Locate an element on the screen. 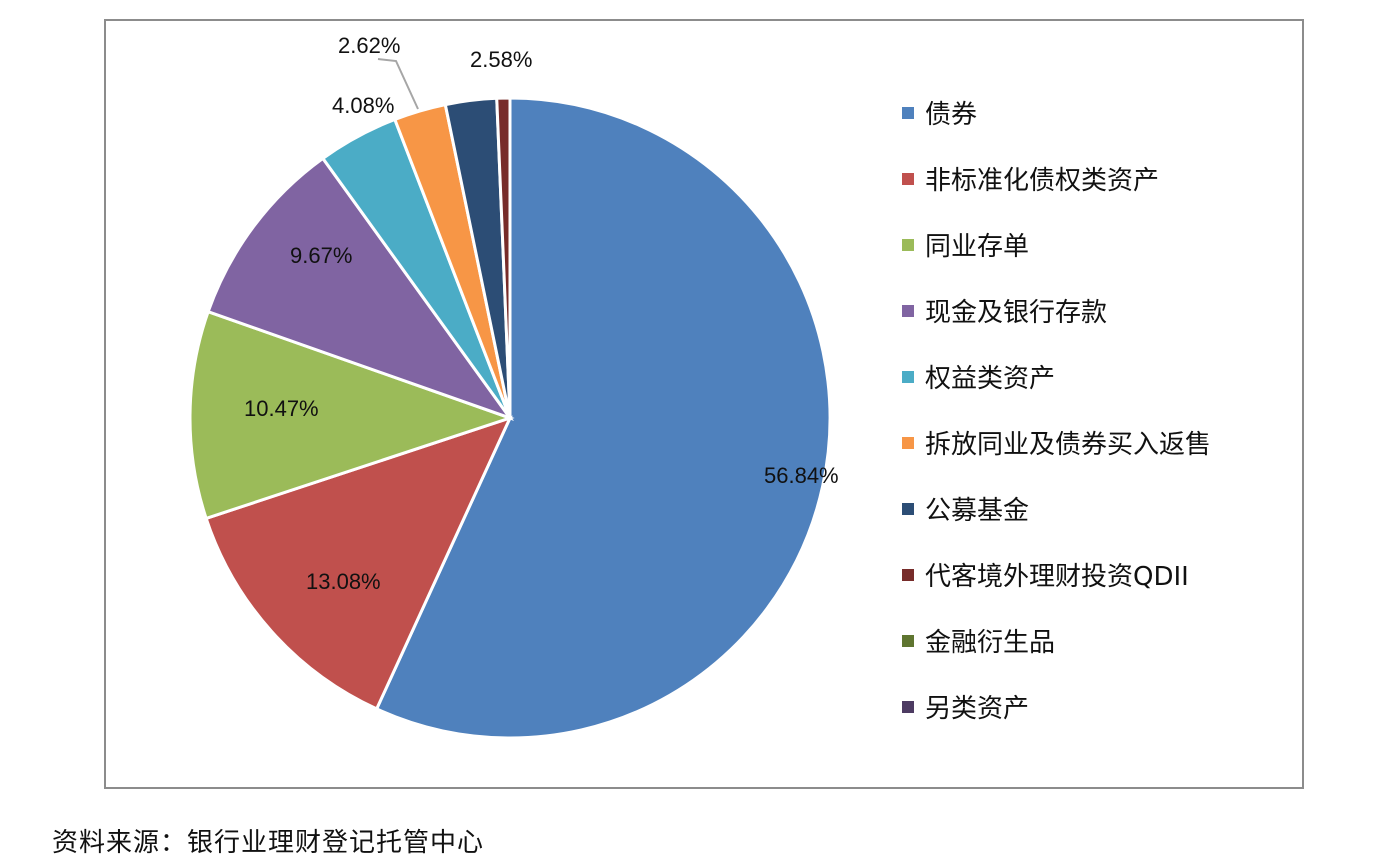 The width and height of the screenshot is (1383, 859). legend-label: 金融衍生品 is located at coordinates (990, 643).